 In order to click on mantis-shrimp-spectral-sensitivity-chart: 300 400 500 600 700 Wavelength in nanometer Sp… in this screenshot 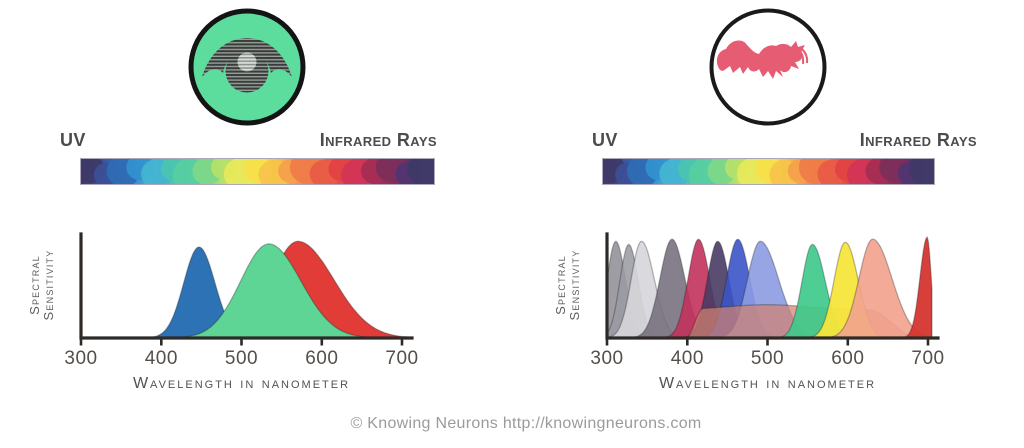, I will do `click(748, 312)`.